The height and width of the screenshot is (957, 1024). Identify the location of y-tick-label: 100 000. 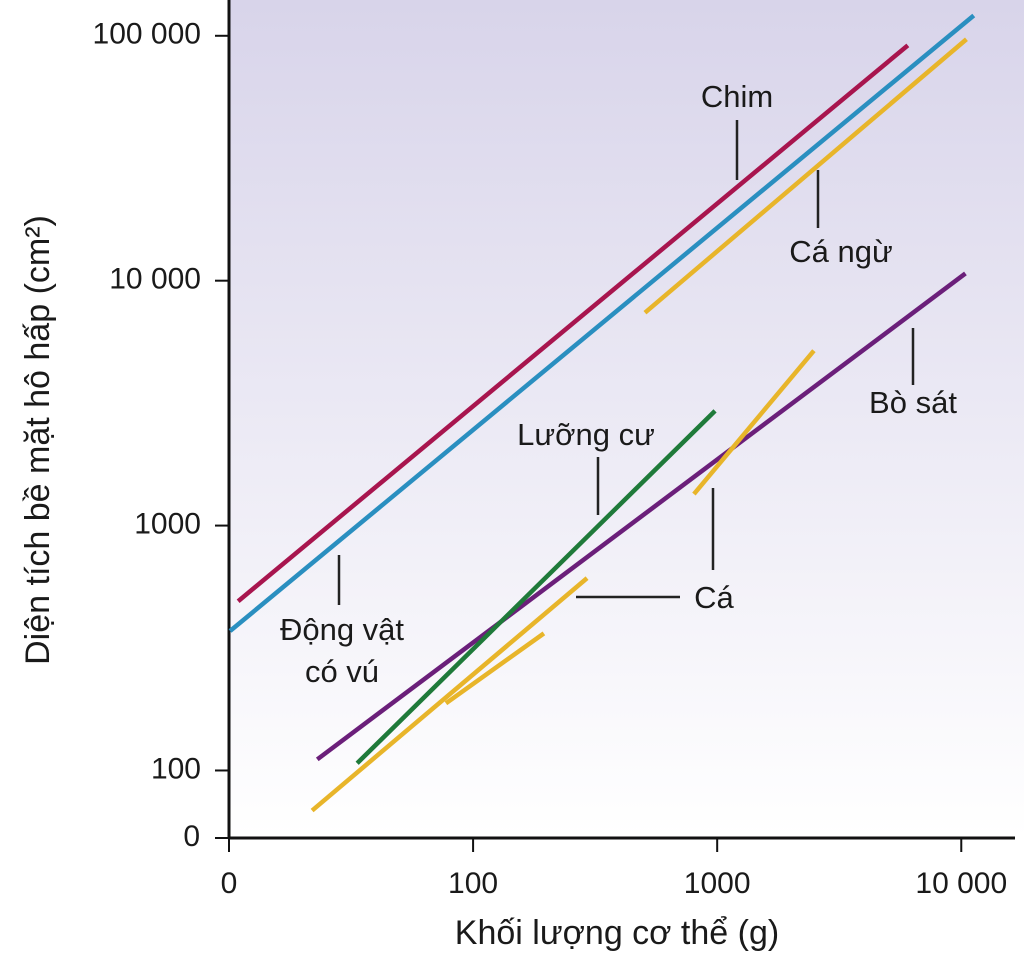
(147, 34).